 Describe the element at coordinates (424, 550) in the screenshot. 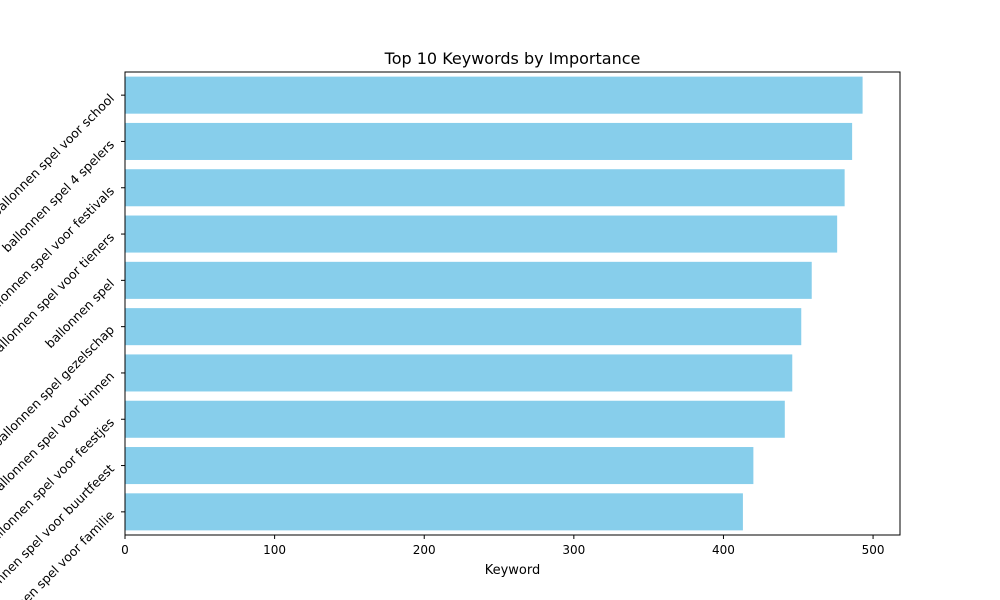

I see `x-tick-label: 200` at that location.